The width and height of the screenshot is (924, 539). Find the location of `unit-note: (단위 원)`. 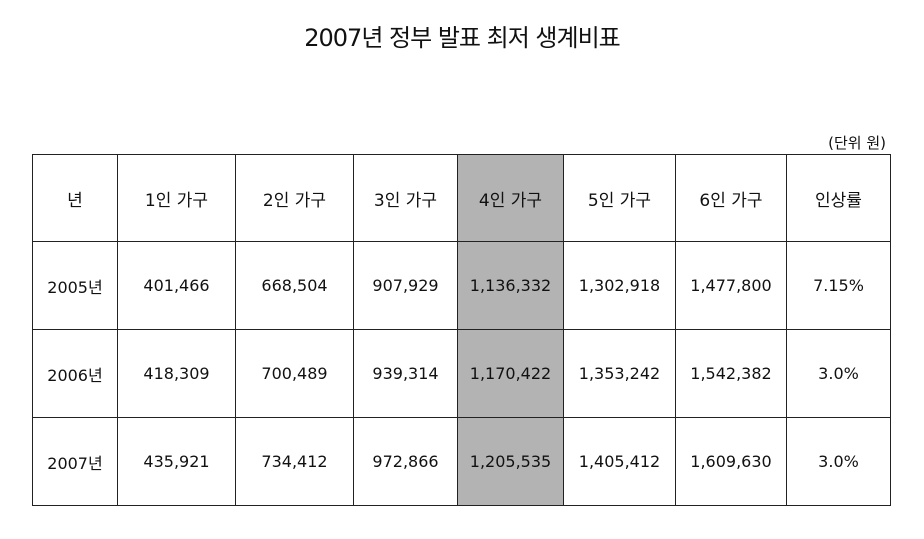

unit-note: (단위 원) is located at coordinates (857, 143).